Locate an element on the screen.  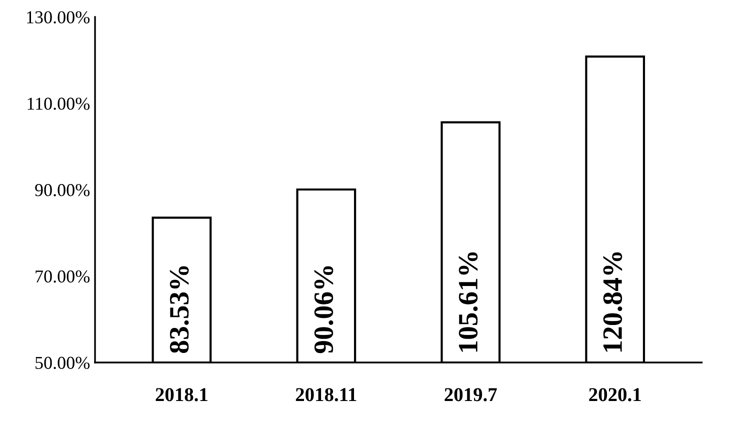
y-tick-label: 110.00% is located at coordinates (59, 104).